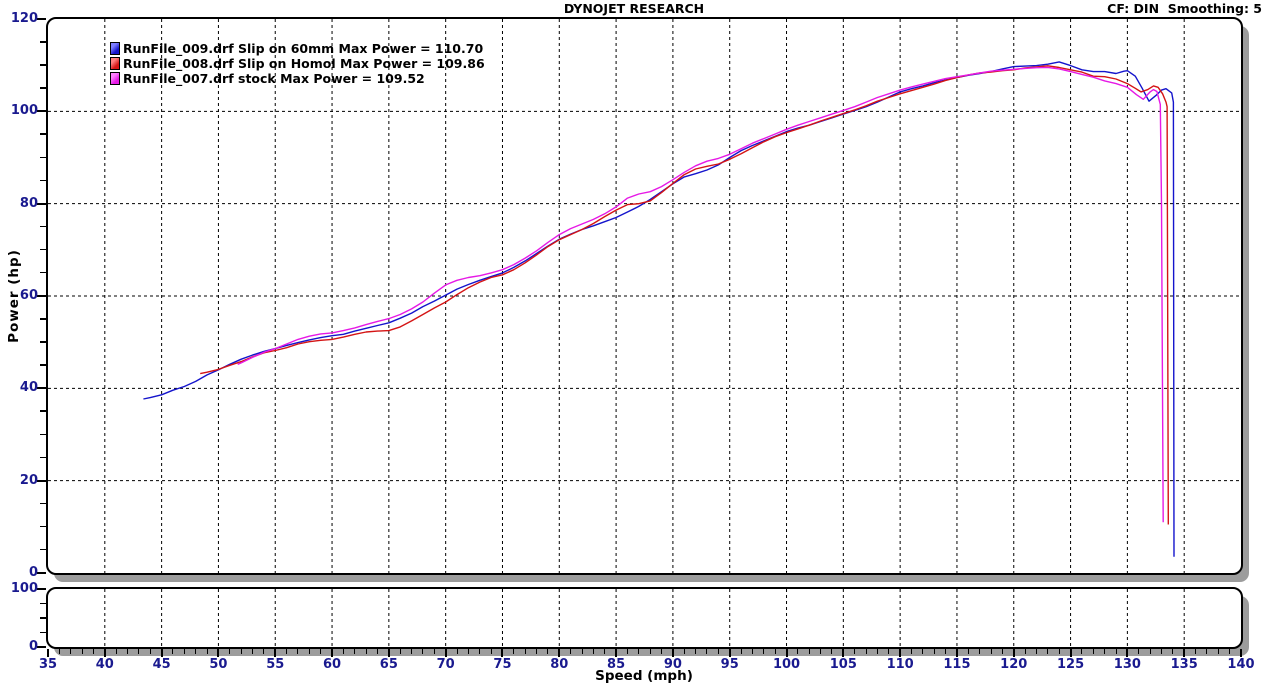  Describe the element at coordinates (24, 588) in the screenshot. I see `y-tick-label: 100` at that location.